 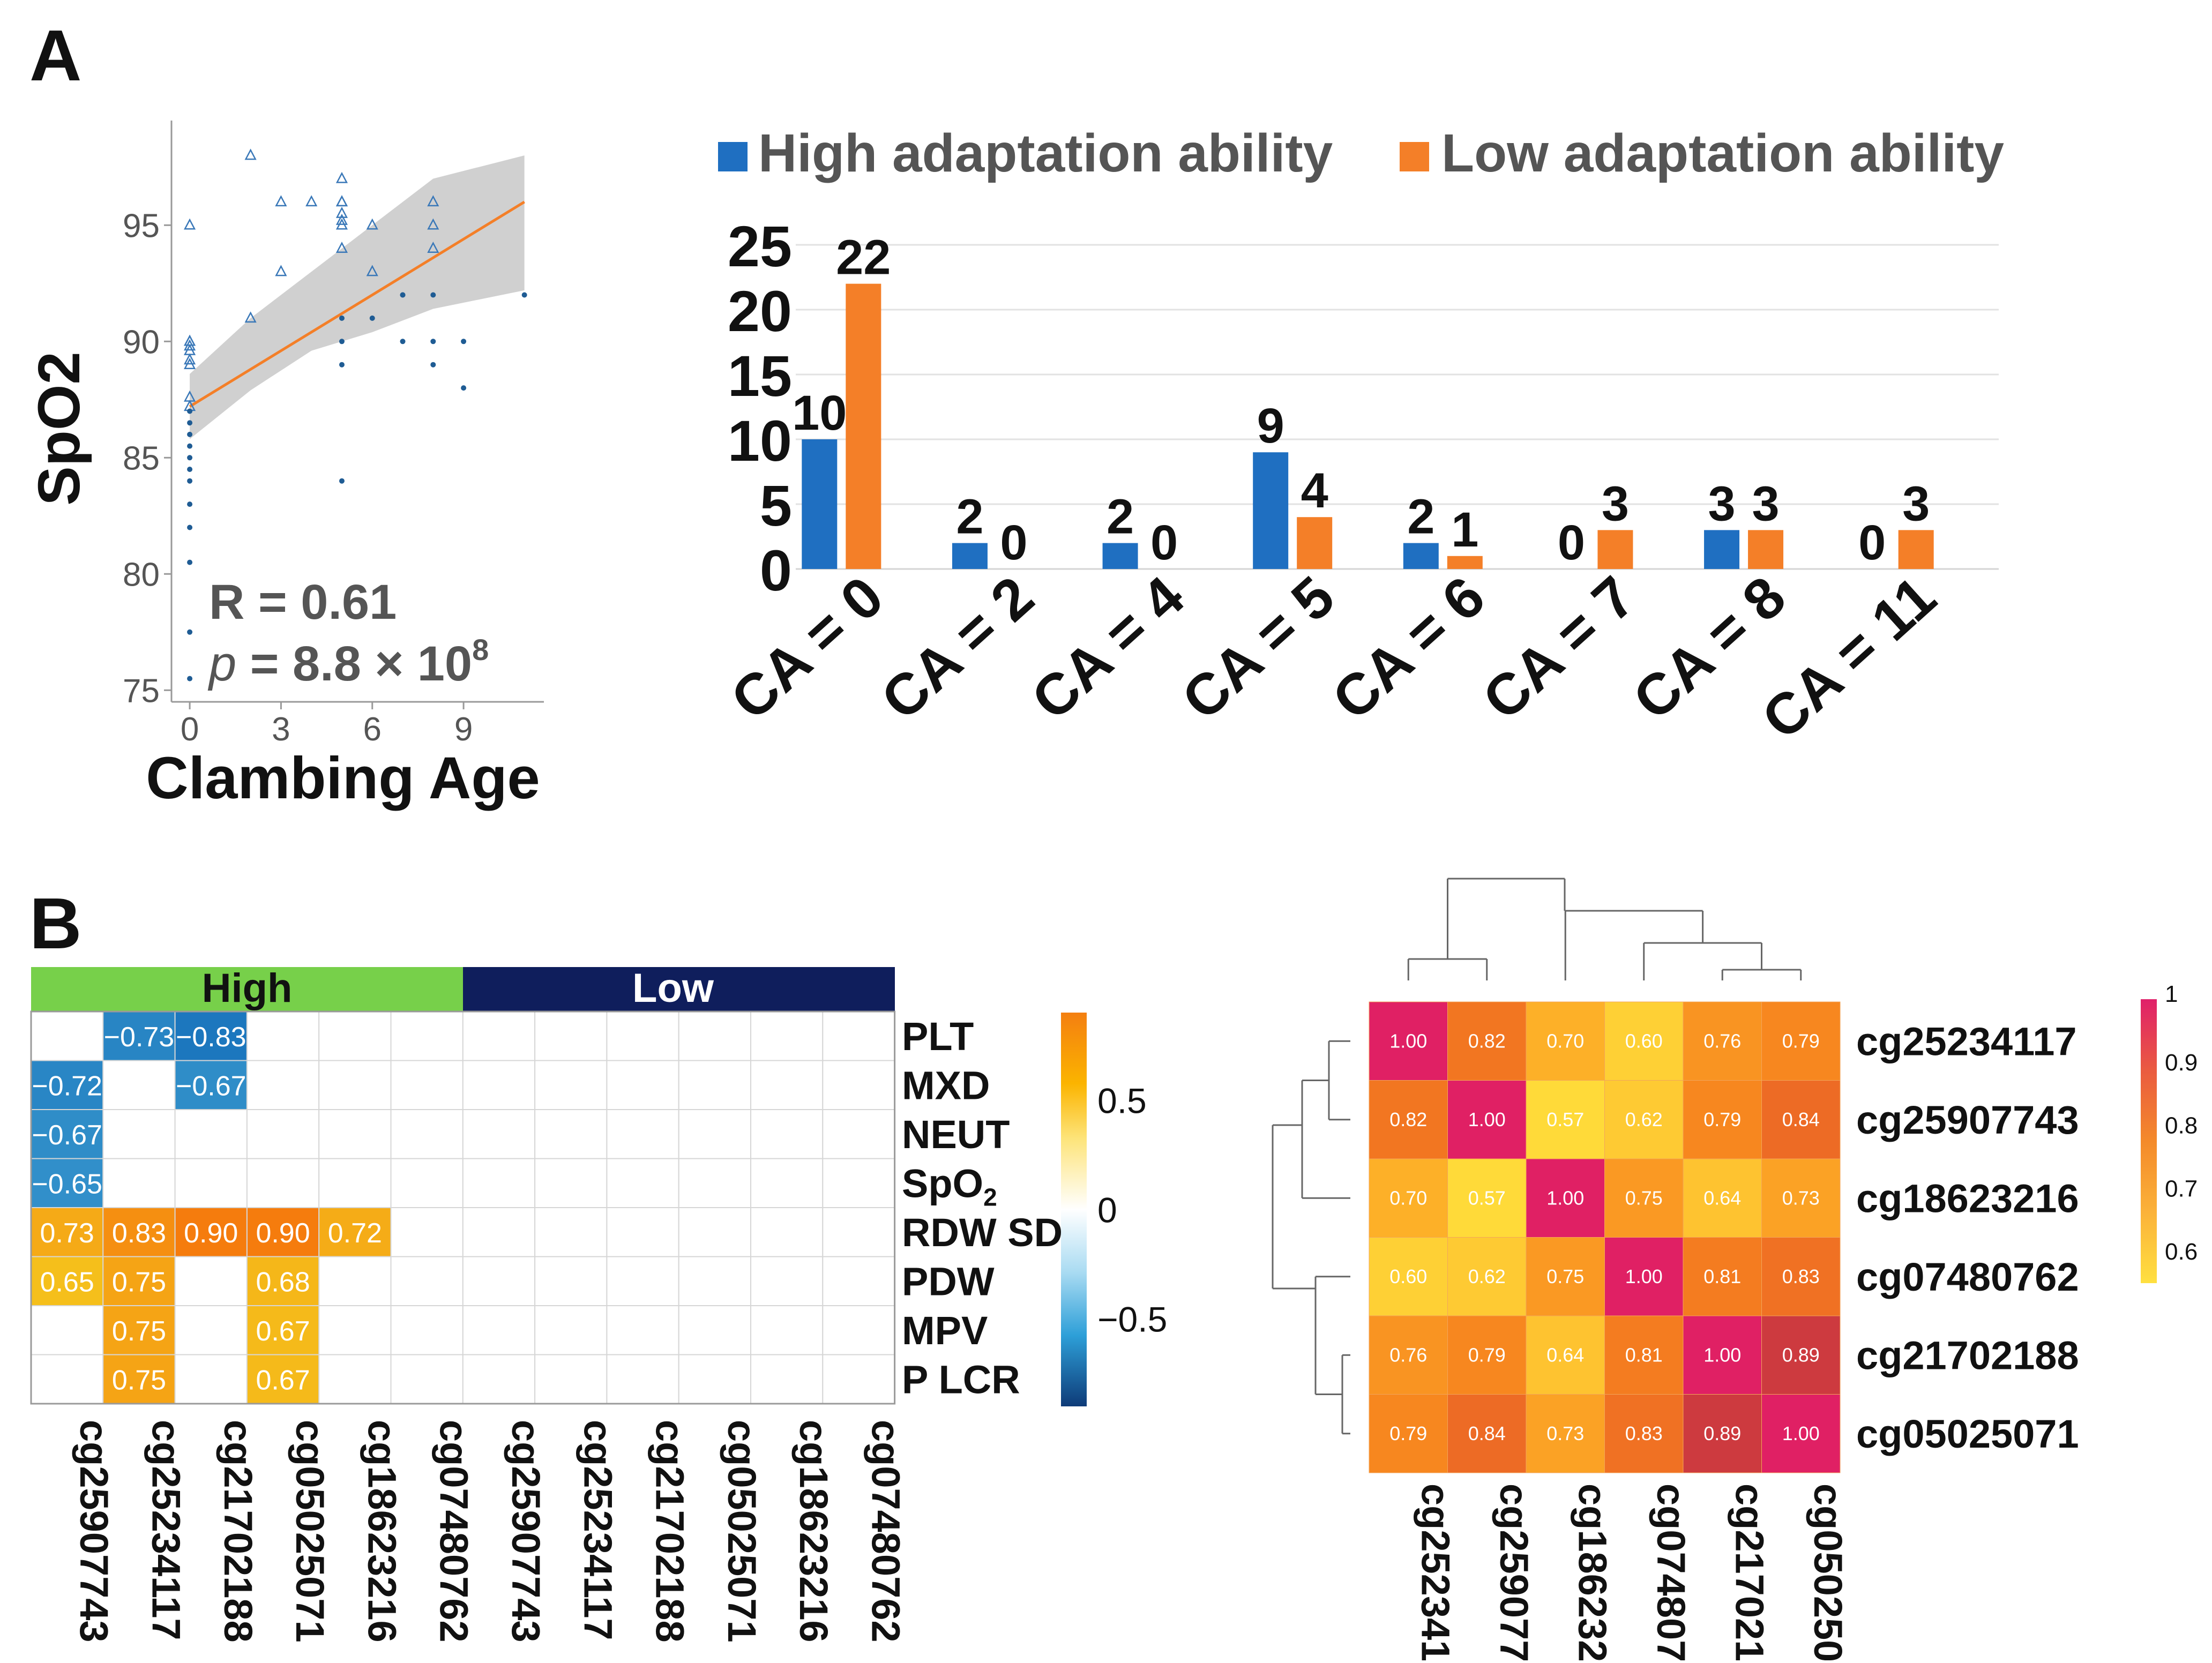 What do you see at coordinates (2181, 1188) in the screenshot?
I see `cpg-colorbar-tick-label: 0.7` at bounding box center [2181, 1188].